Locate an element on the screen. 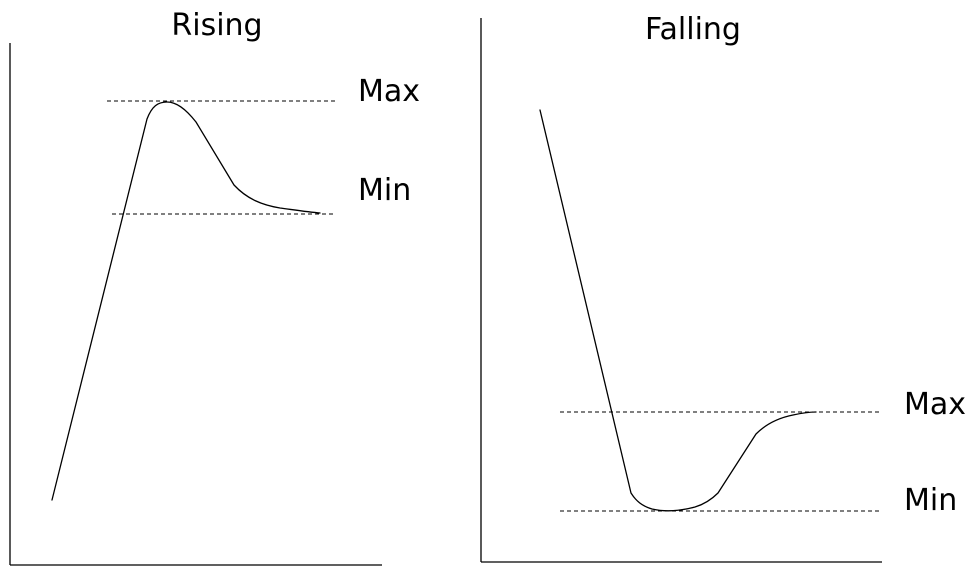 The width and height of the screenshot is (977, 566). falling-min-label: Min is located at coordinates (930, 500).